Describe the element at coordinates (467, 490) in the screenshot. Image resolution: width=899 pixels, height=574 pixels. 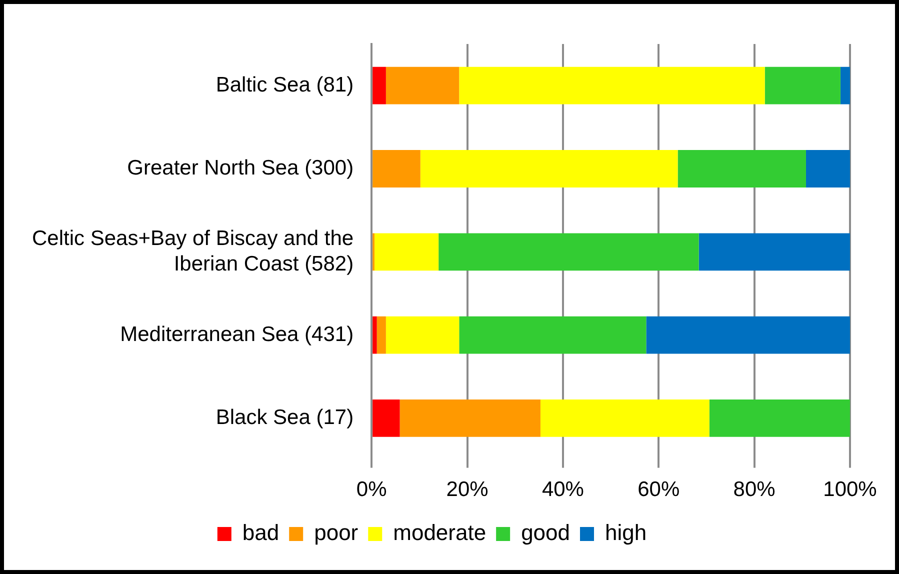
I see `x-tick-label: 20%` at that location.